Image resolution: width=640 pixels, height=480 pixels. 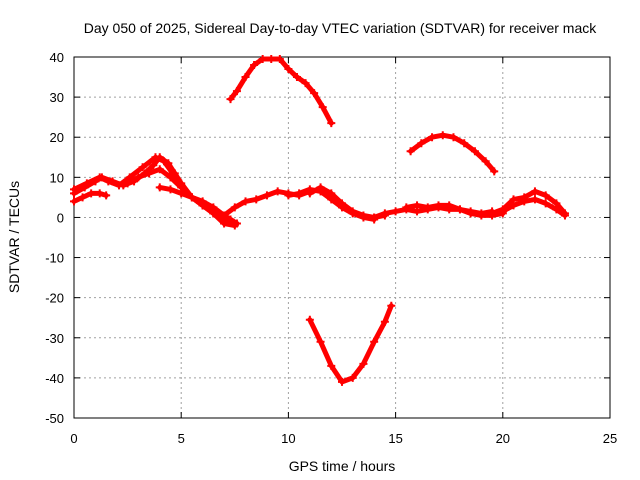 I want to click on x-tick-label: 15, so click(x=395, y=438).